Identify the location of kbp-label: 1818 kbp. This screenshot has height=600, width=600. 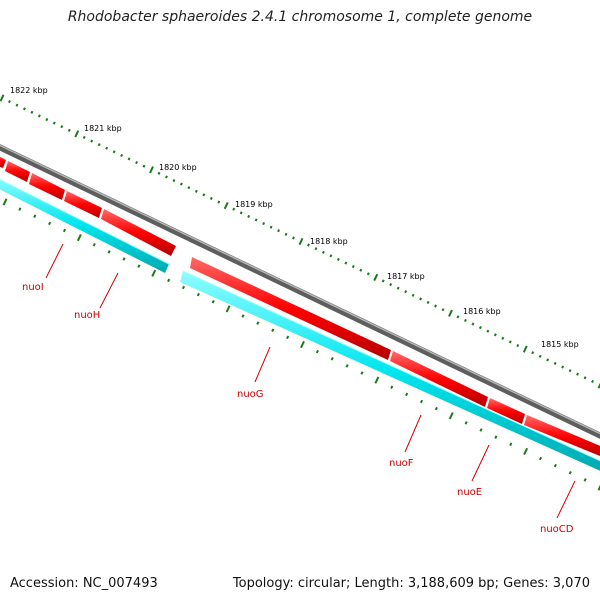
(329, 241).